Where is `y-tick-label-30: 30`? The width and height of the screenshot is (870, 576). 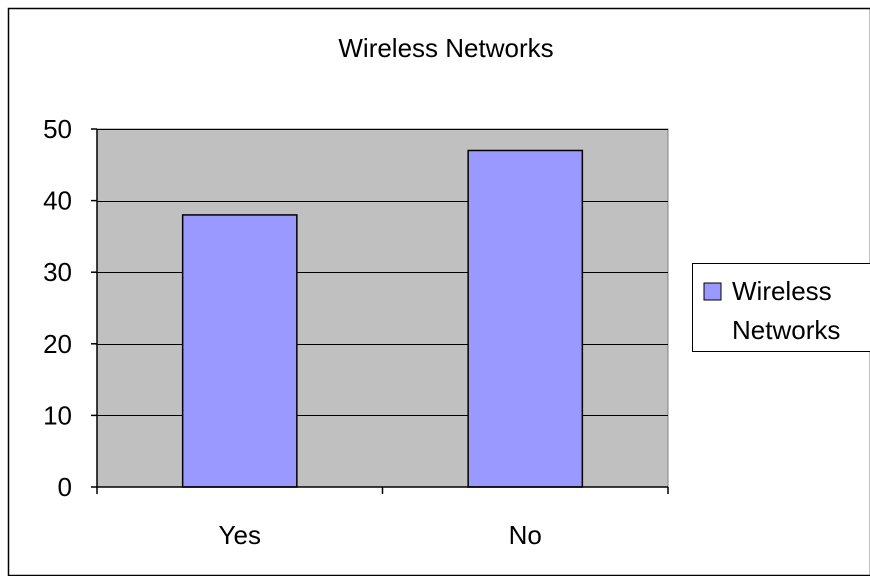 y-tick-label-30: 30 is located at coordinates (57, 272).